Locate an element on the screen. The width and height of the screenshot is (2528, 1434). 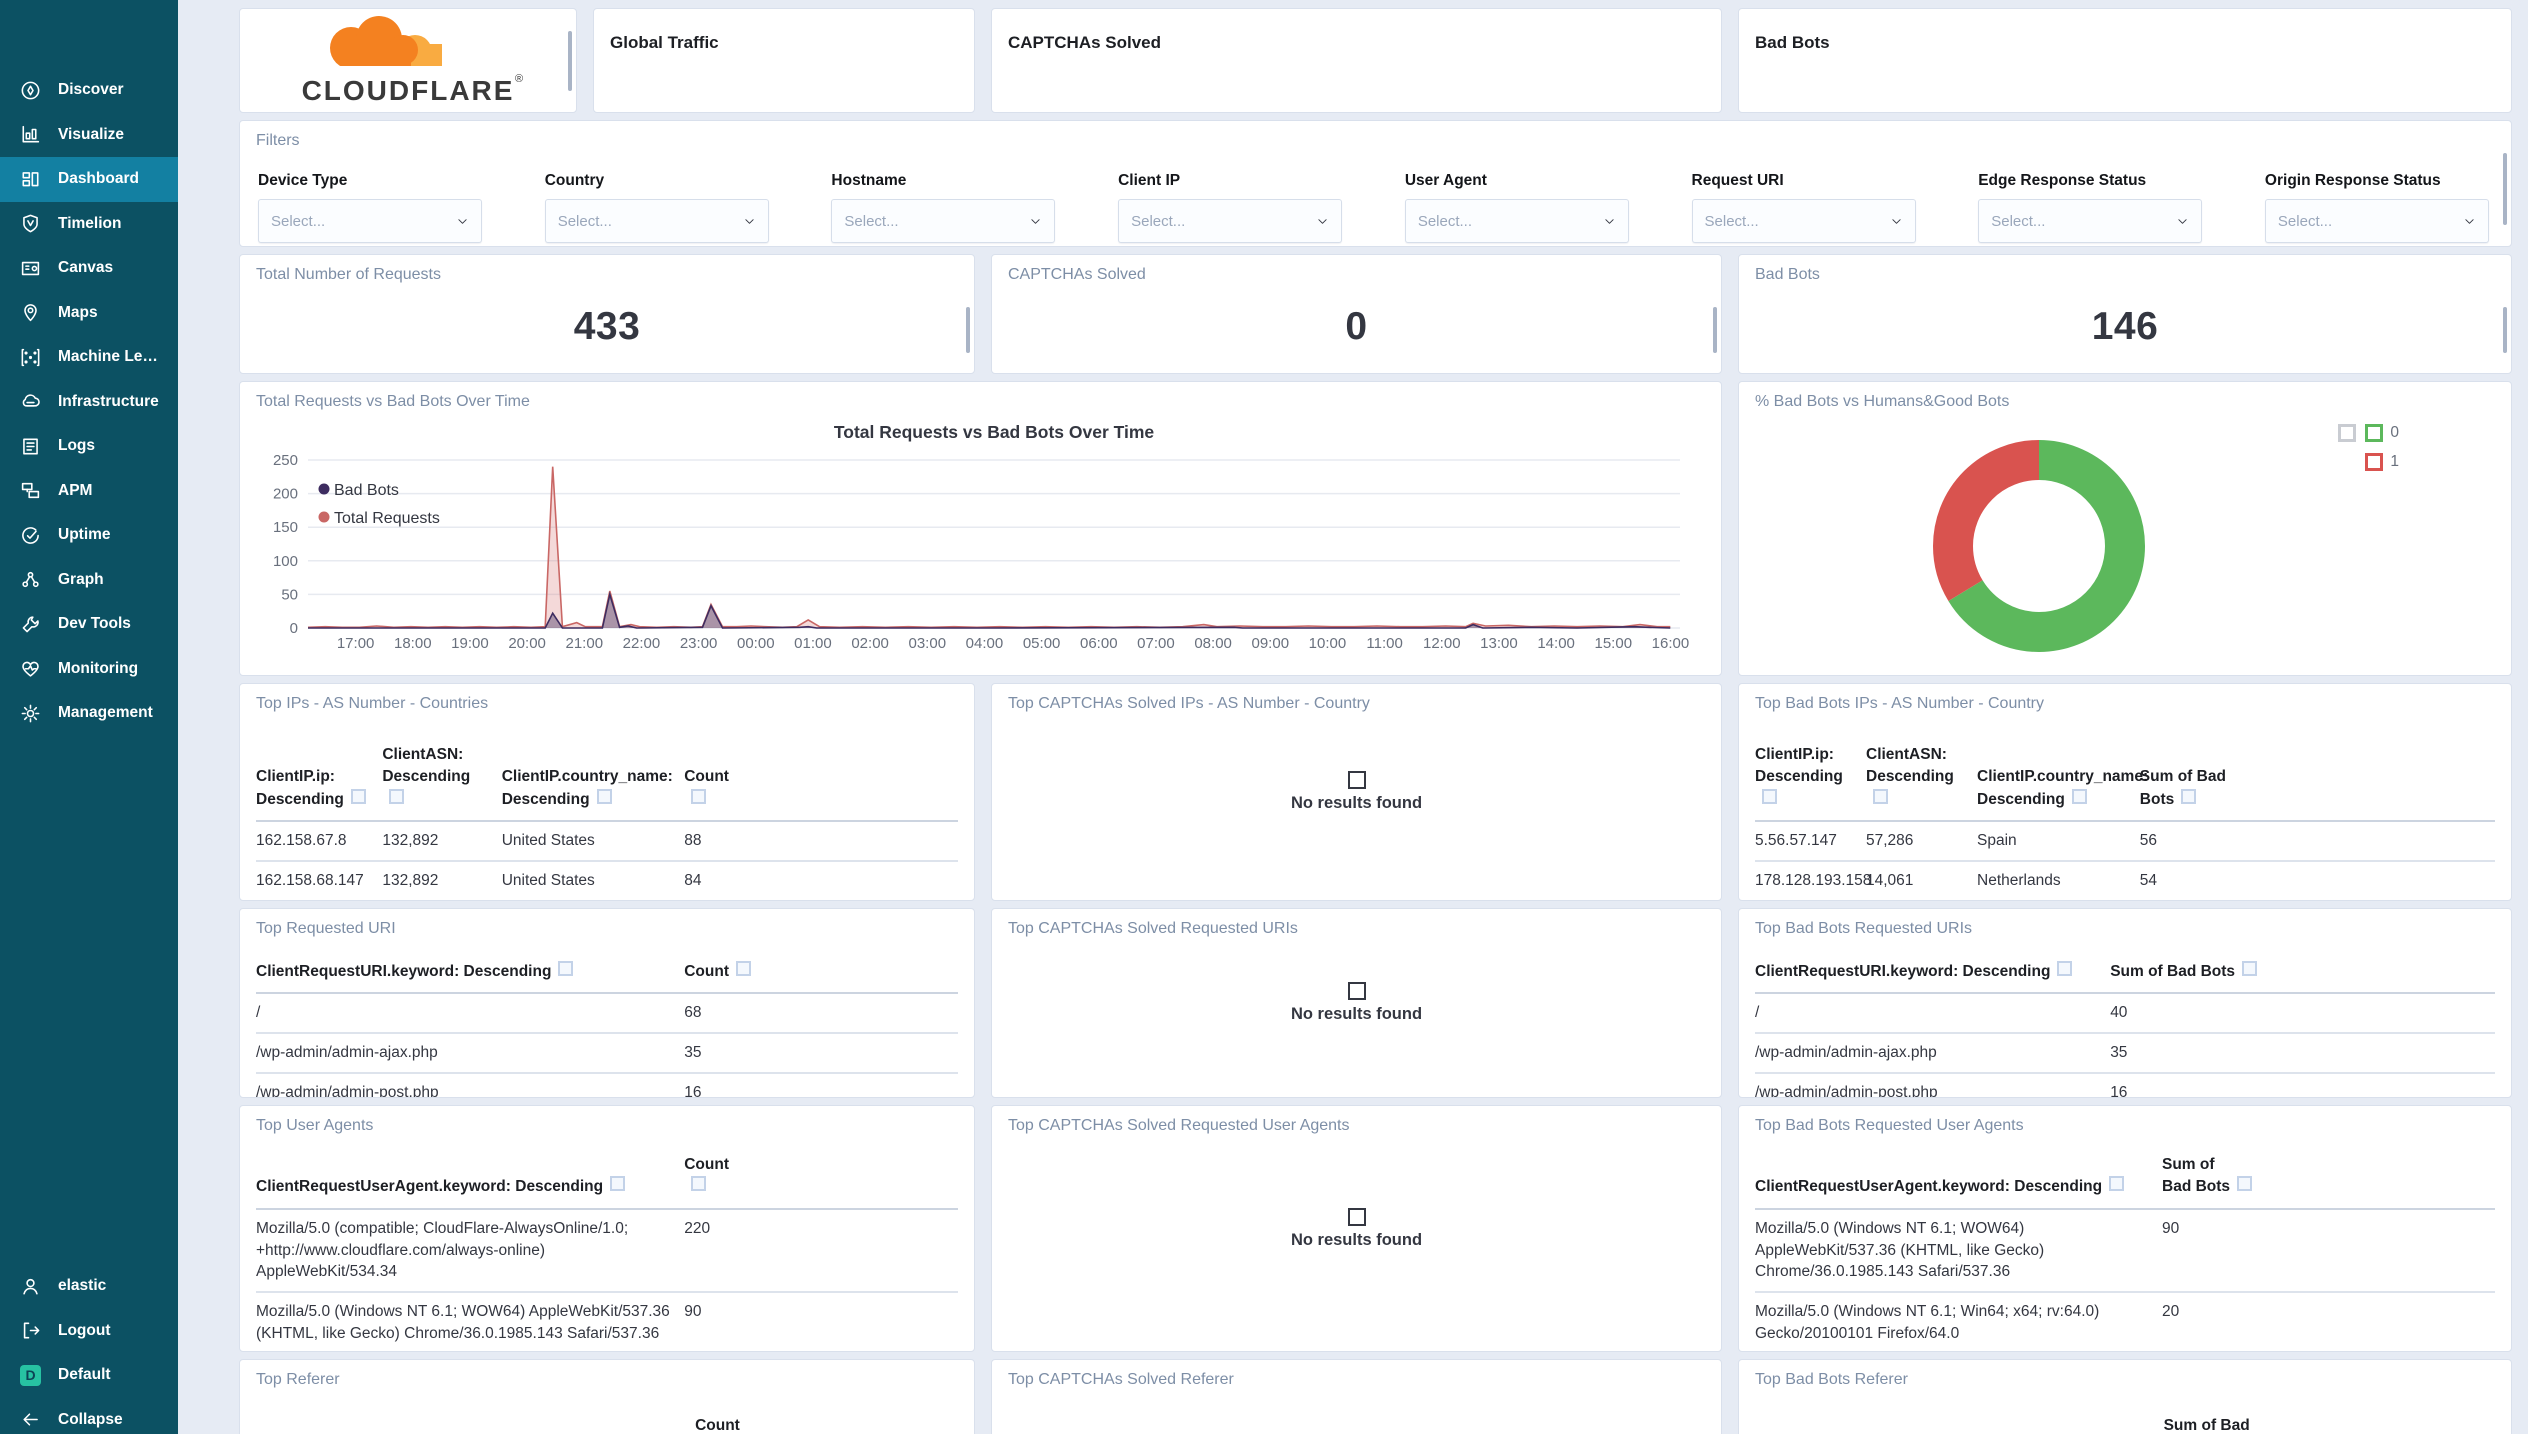
table-cell: 220 is located at coordinates (821, 1251).